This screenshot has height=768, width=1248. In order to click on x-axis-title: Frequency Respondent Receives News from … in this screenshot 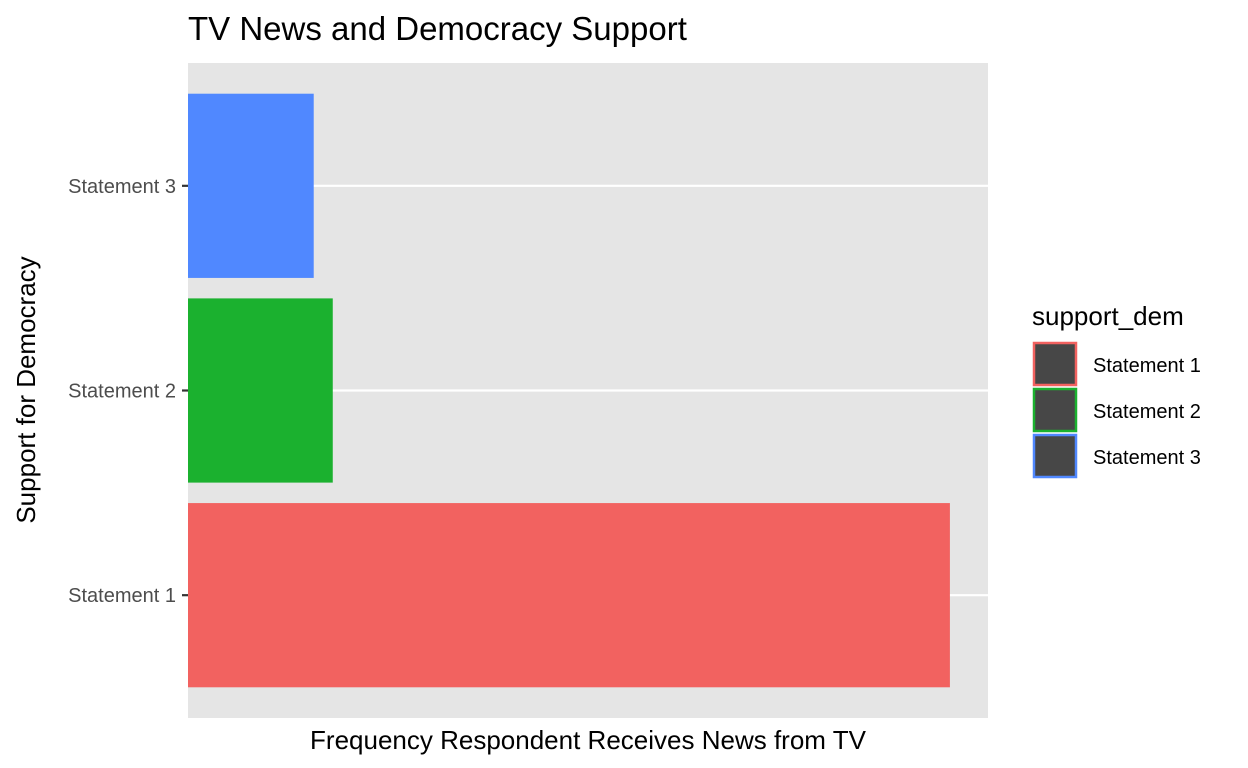, I will do `click(588, 740)`.